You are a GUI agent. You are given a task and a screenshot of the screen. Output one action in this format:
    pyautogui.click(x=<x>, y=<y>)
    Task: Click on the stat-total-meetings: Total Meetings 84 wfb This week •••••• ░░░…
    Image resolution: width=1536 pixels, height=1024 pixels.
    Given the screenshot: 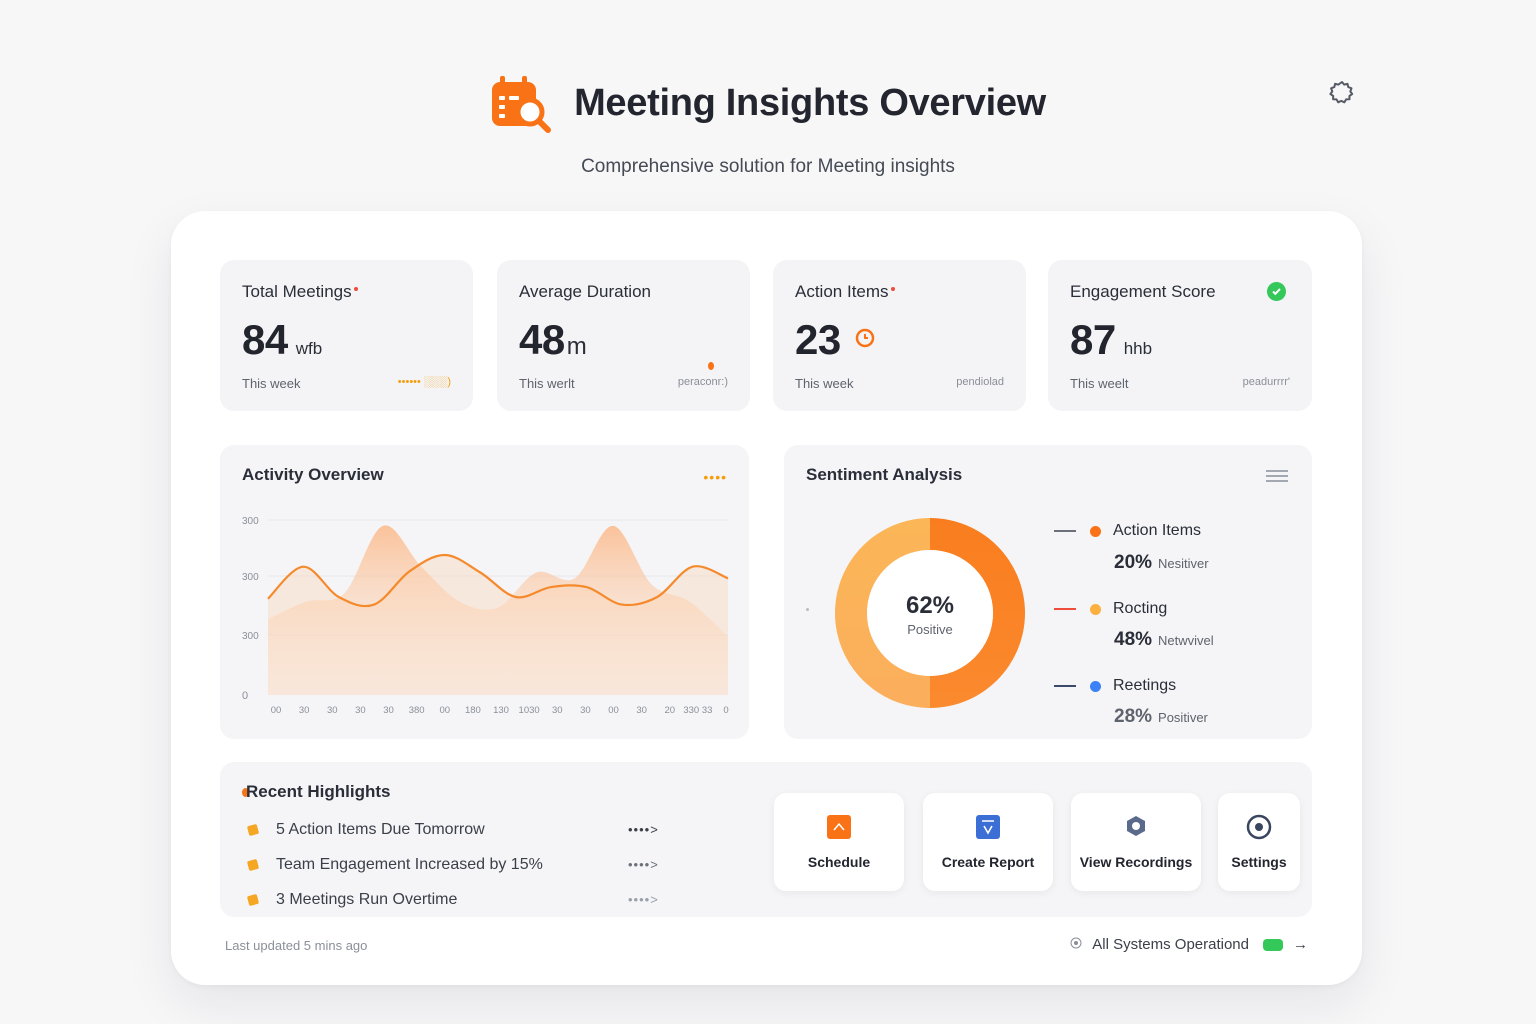 What is the action you would take?
    pyautogui.click(x=346, y=335)
    